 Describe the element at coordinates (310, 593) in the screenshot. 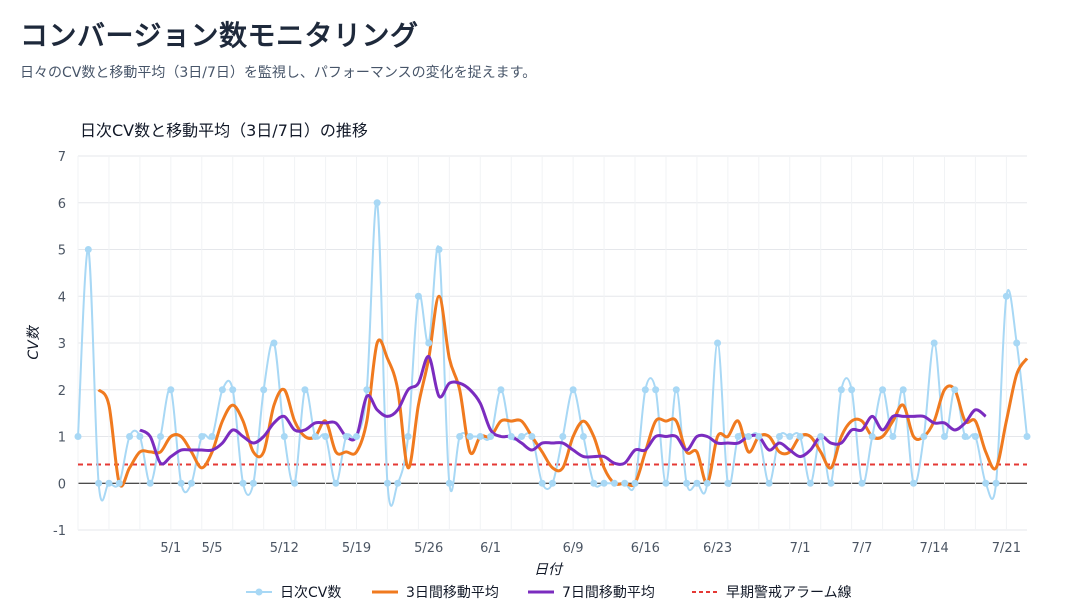

I see `legend-daily-label: 日次CV数` at that location.